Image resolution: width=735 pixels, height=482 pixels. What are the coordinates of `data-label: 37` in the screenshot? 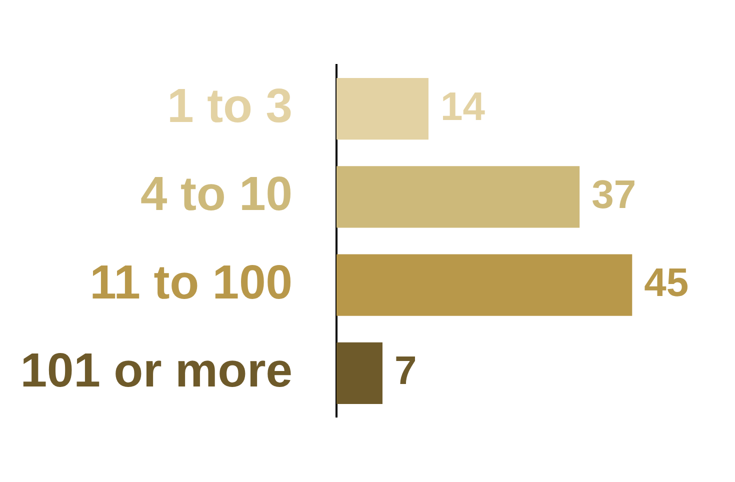 It's located at (614, 194).